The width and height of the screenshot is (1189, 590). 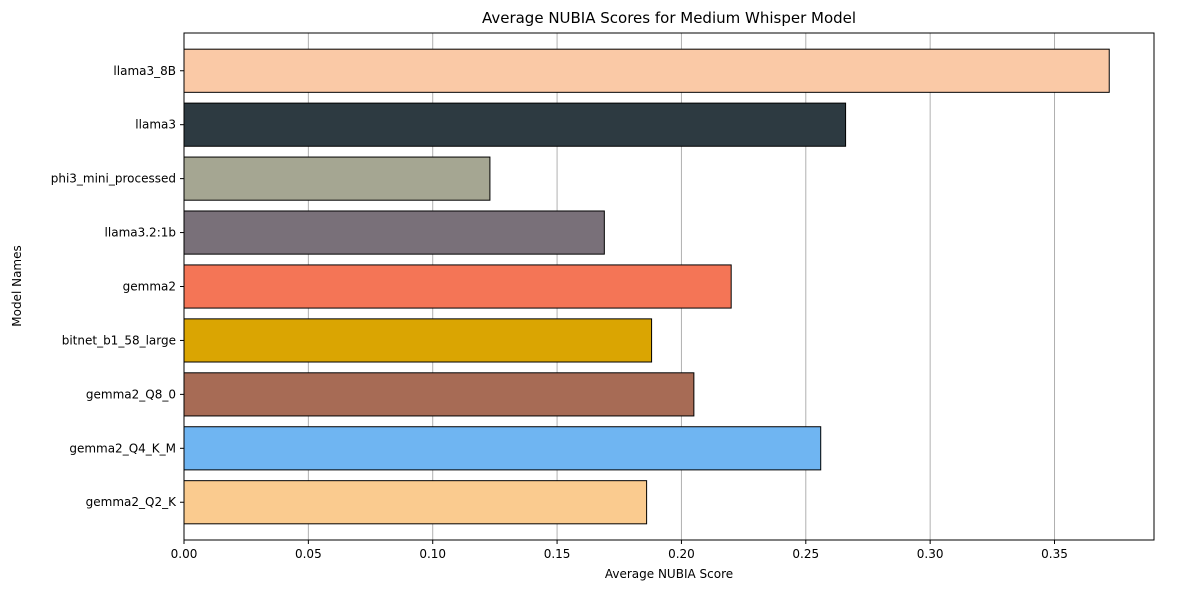 I want to click on bar-llama3_8B, so click(x=646, y=70).